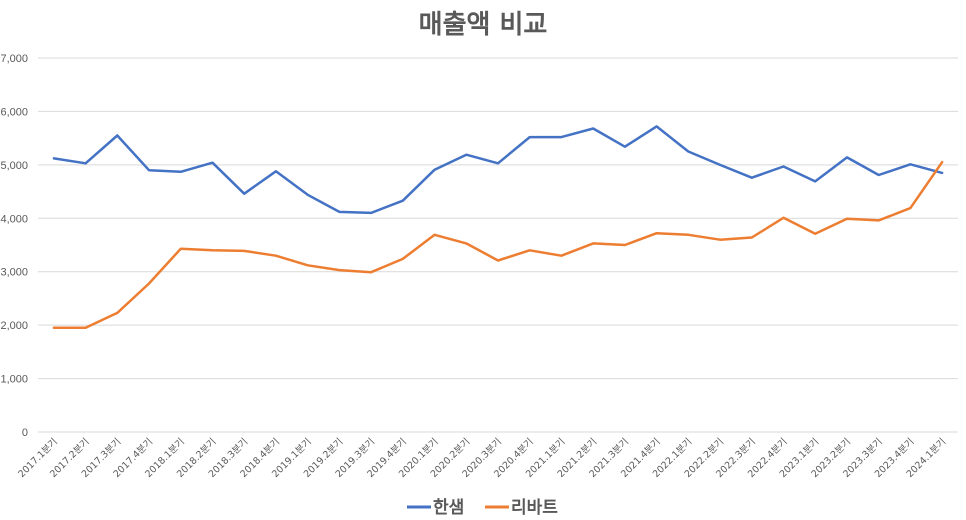 This screenshot has width=966, height=520. Describe the element at coordinates (482, 508) in the screenshot. I see `legend: 한샘 리바트` at that location.